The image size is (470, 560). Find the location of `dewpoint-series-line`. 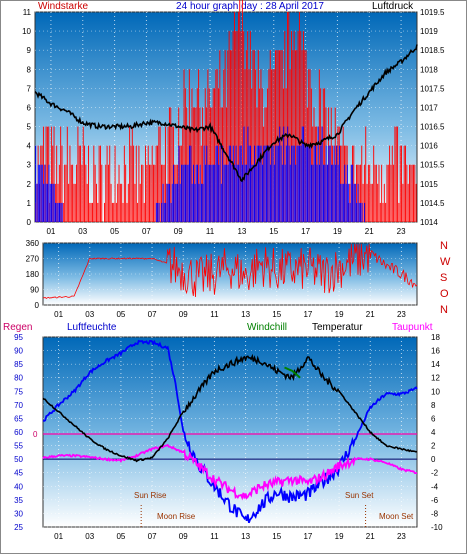

dewpoint-series-line is located at coordinates (230, 472).